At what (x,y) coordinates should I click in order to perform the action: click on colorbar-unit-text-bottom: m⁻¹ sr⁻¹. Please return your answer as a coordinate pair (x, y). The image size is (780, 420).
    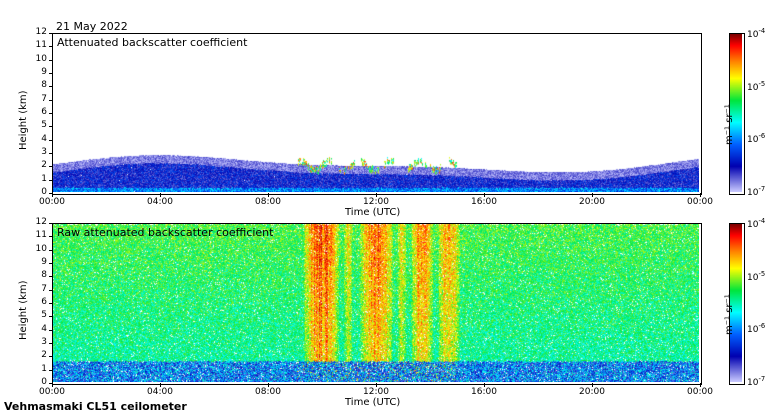
    Looking at the image, I should click on (729, 314).